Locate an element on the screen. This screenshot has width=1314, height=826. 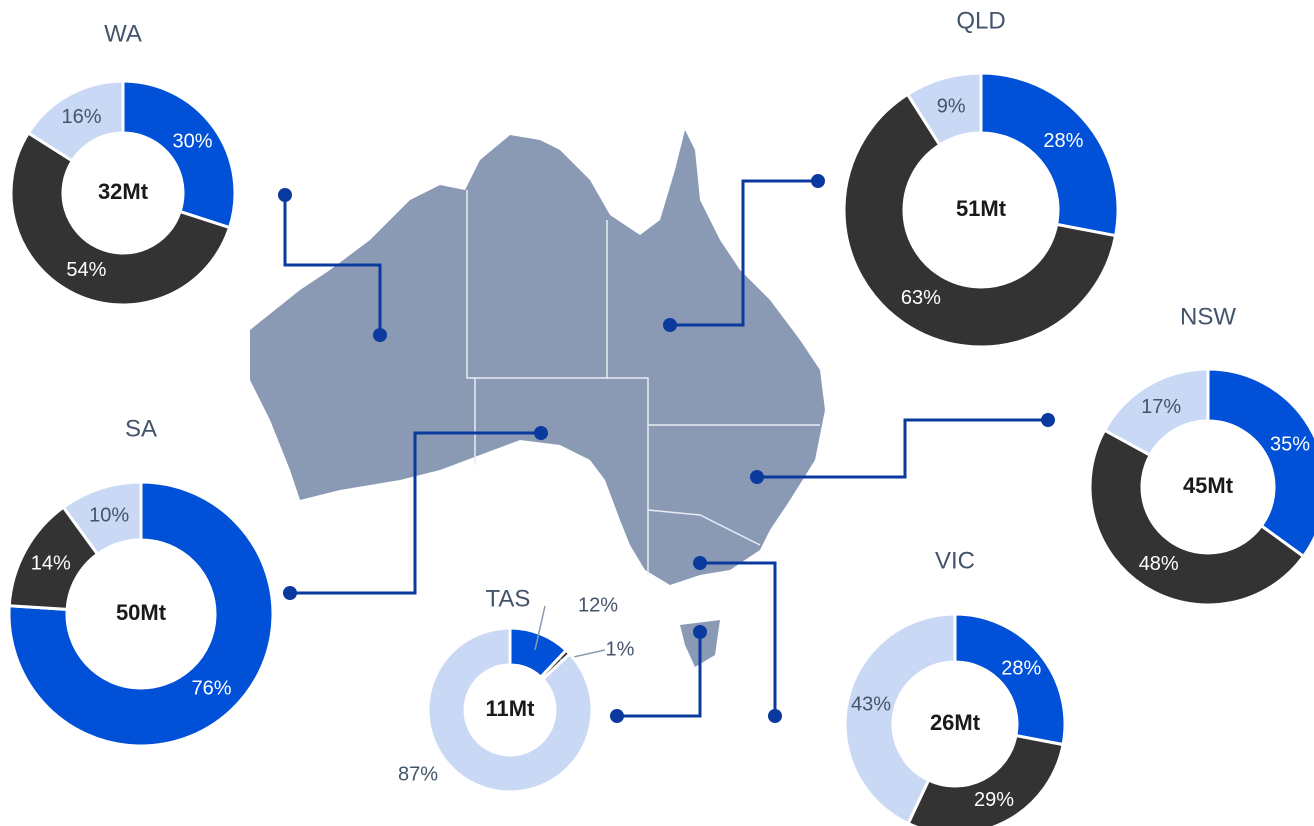
chart-title: WA is located at coordinates (123, 33).